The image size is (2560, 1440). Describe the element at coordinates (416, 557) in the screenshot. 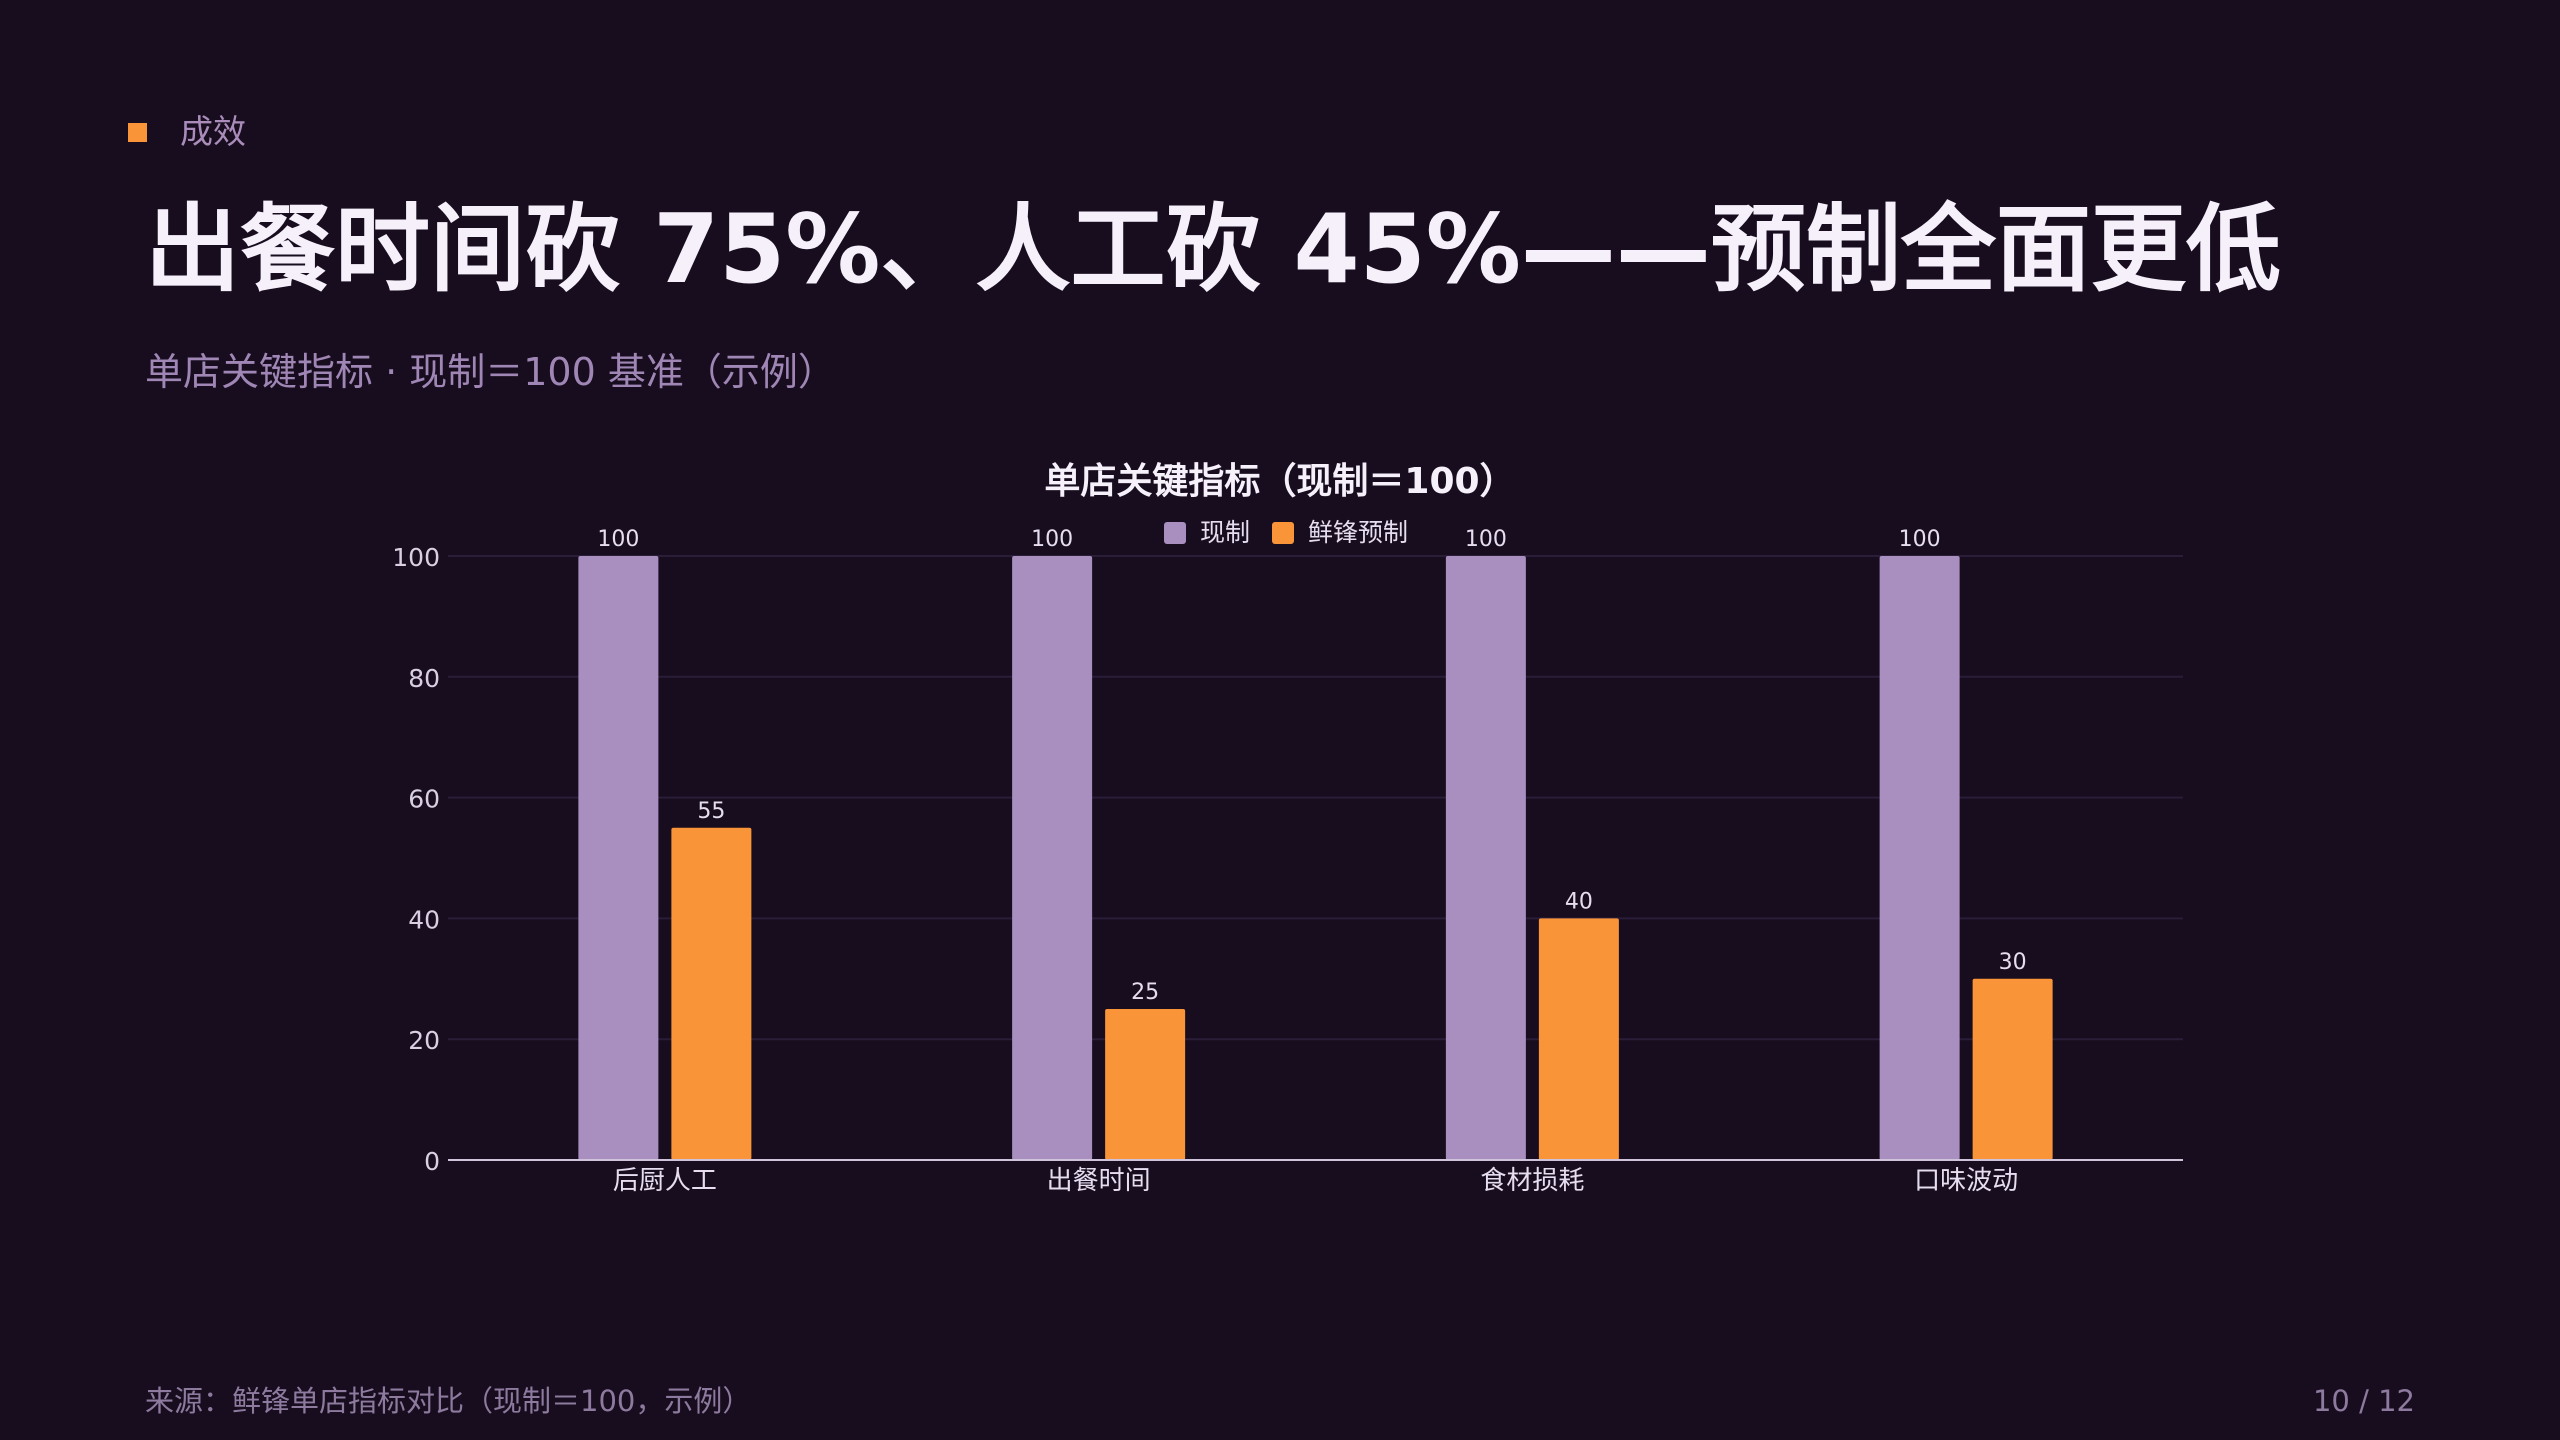

I see `y-tick-label: 100` at that location.